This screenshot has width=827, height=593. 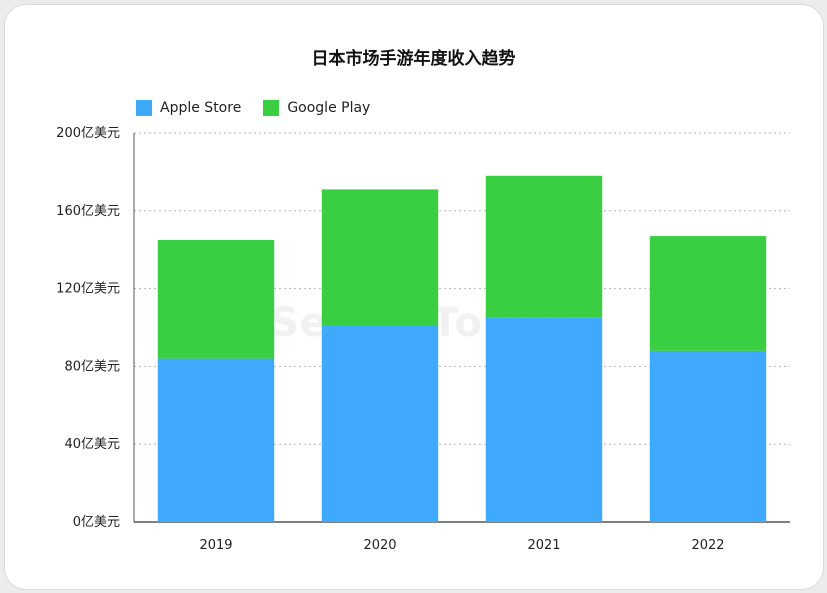 I want to click on bar-apple-store-2021, so click(x=544, y=419).